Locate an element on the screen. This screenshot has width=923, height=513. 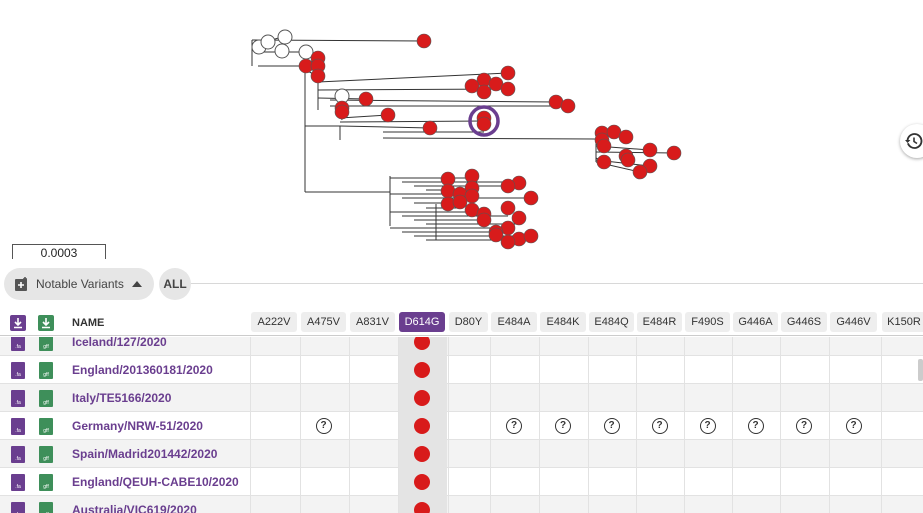
selected-node-highlight is located at coordinates (484, 121).